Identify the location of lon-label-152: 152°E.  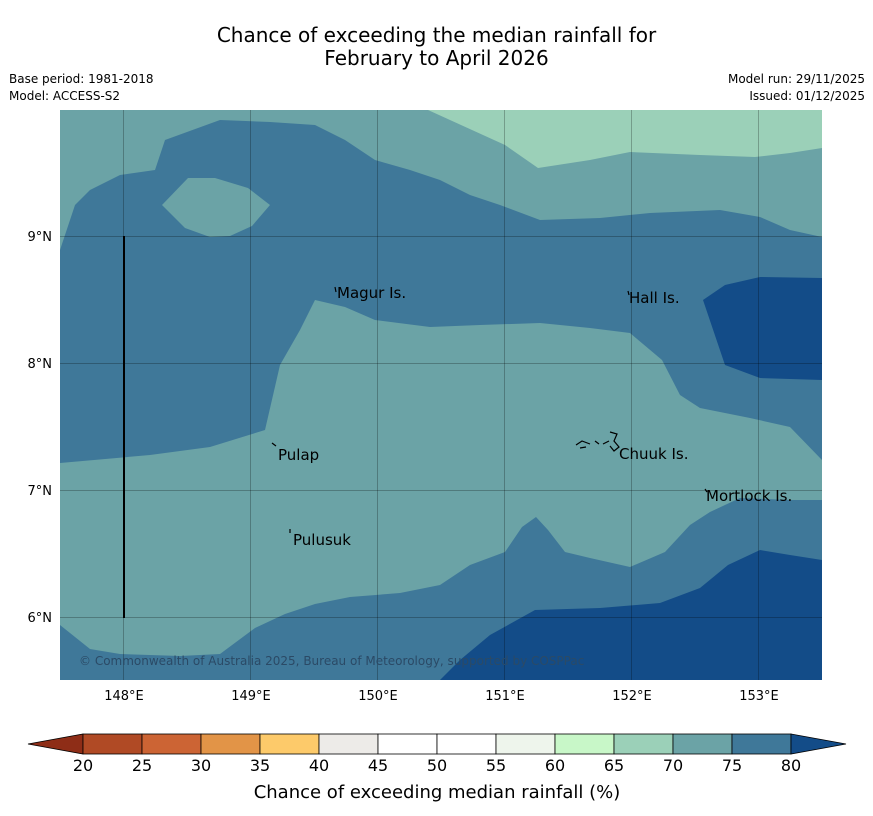
(632, 696).